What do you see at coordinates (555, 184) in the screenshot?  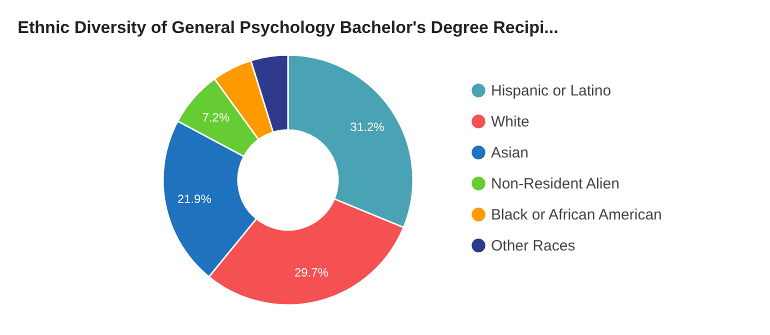 I see `legend-label: Non-Resident Alien` at bounding box center [555, 184].